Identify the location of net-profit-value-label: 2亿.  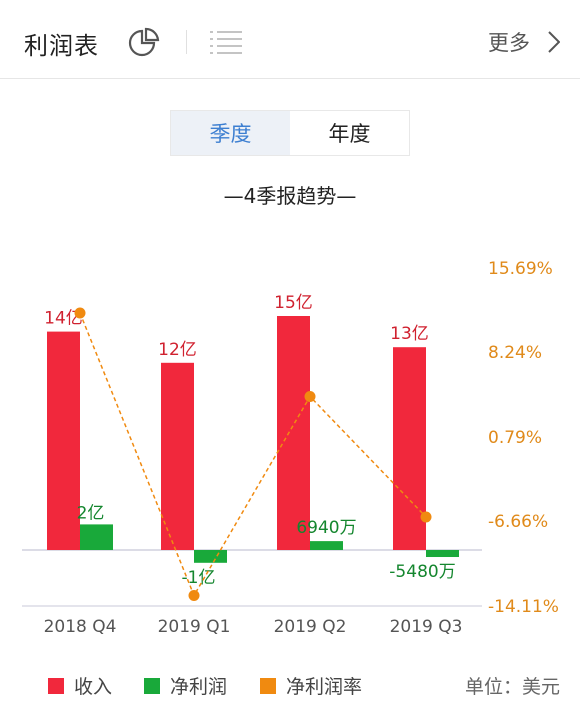
(91, 513).